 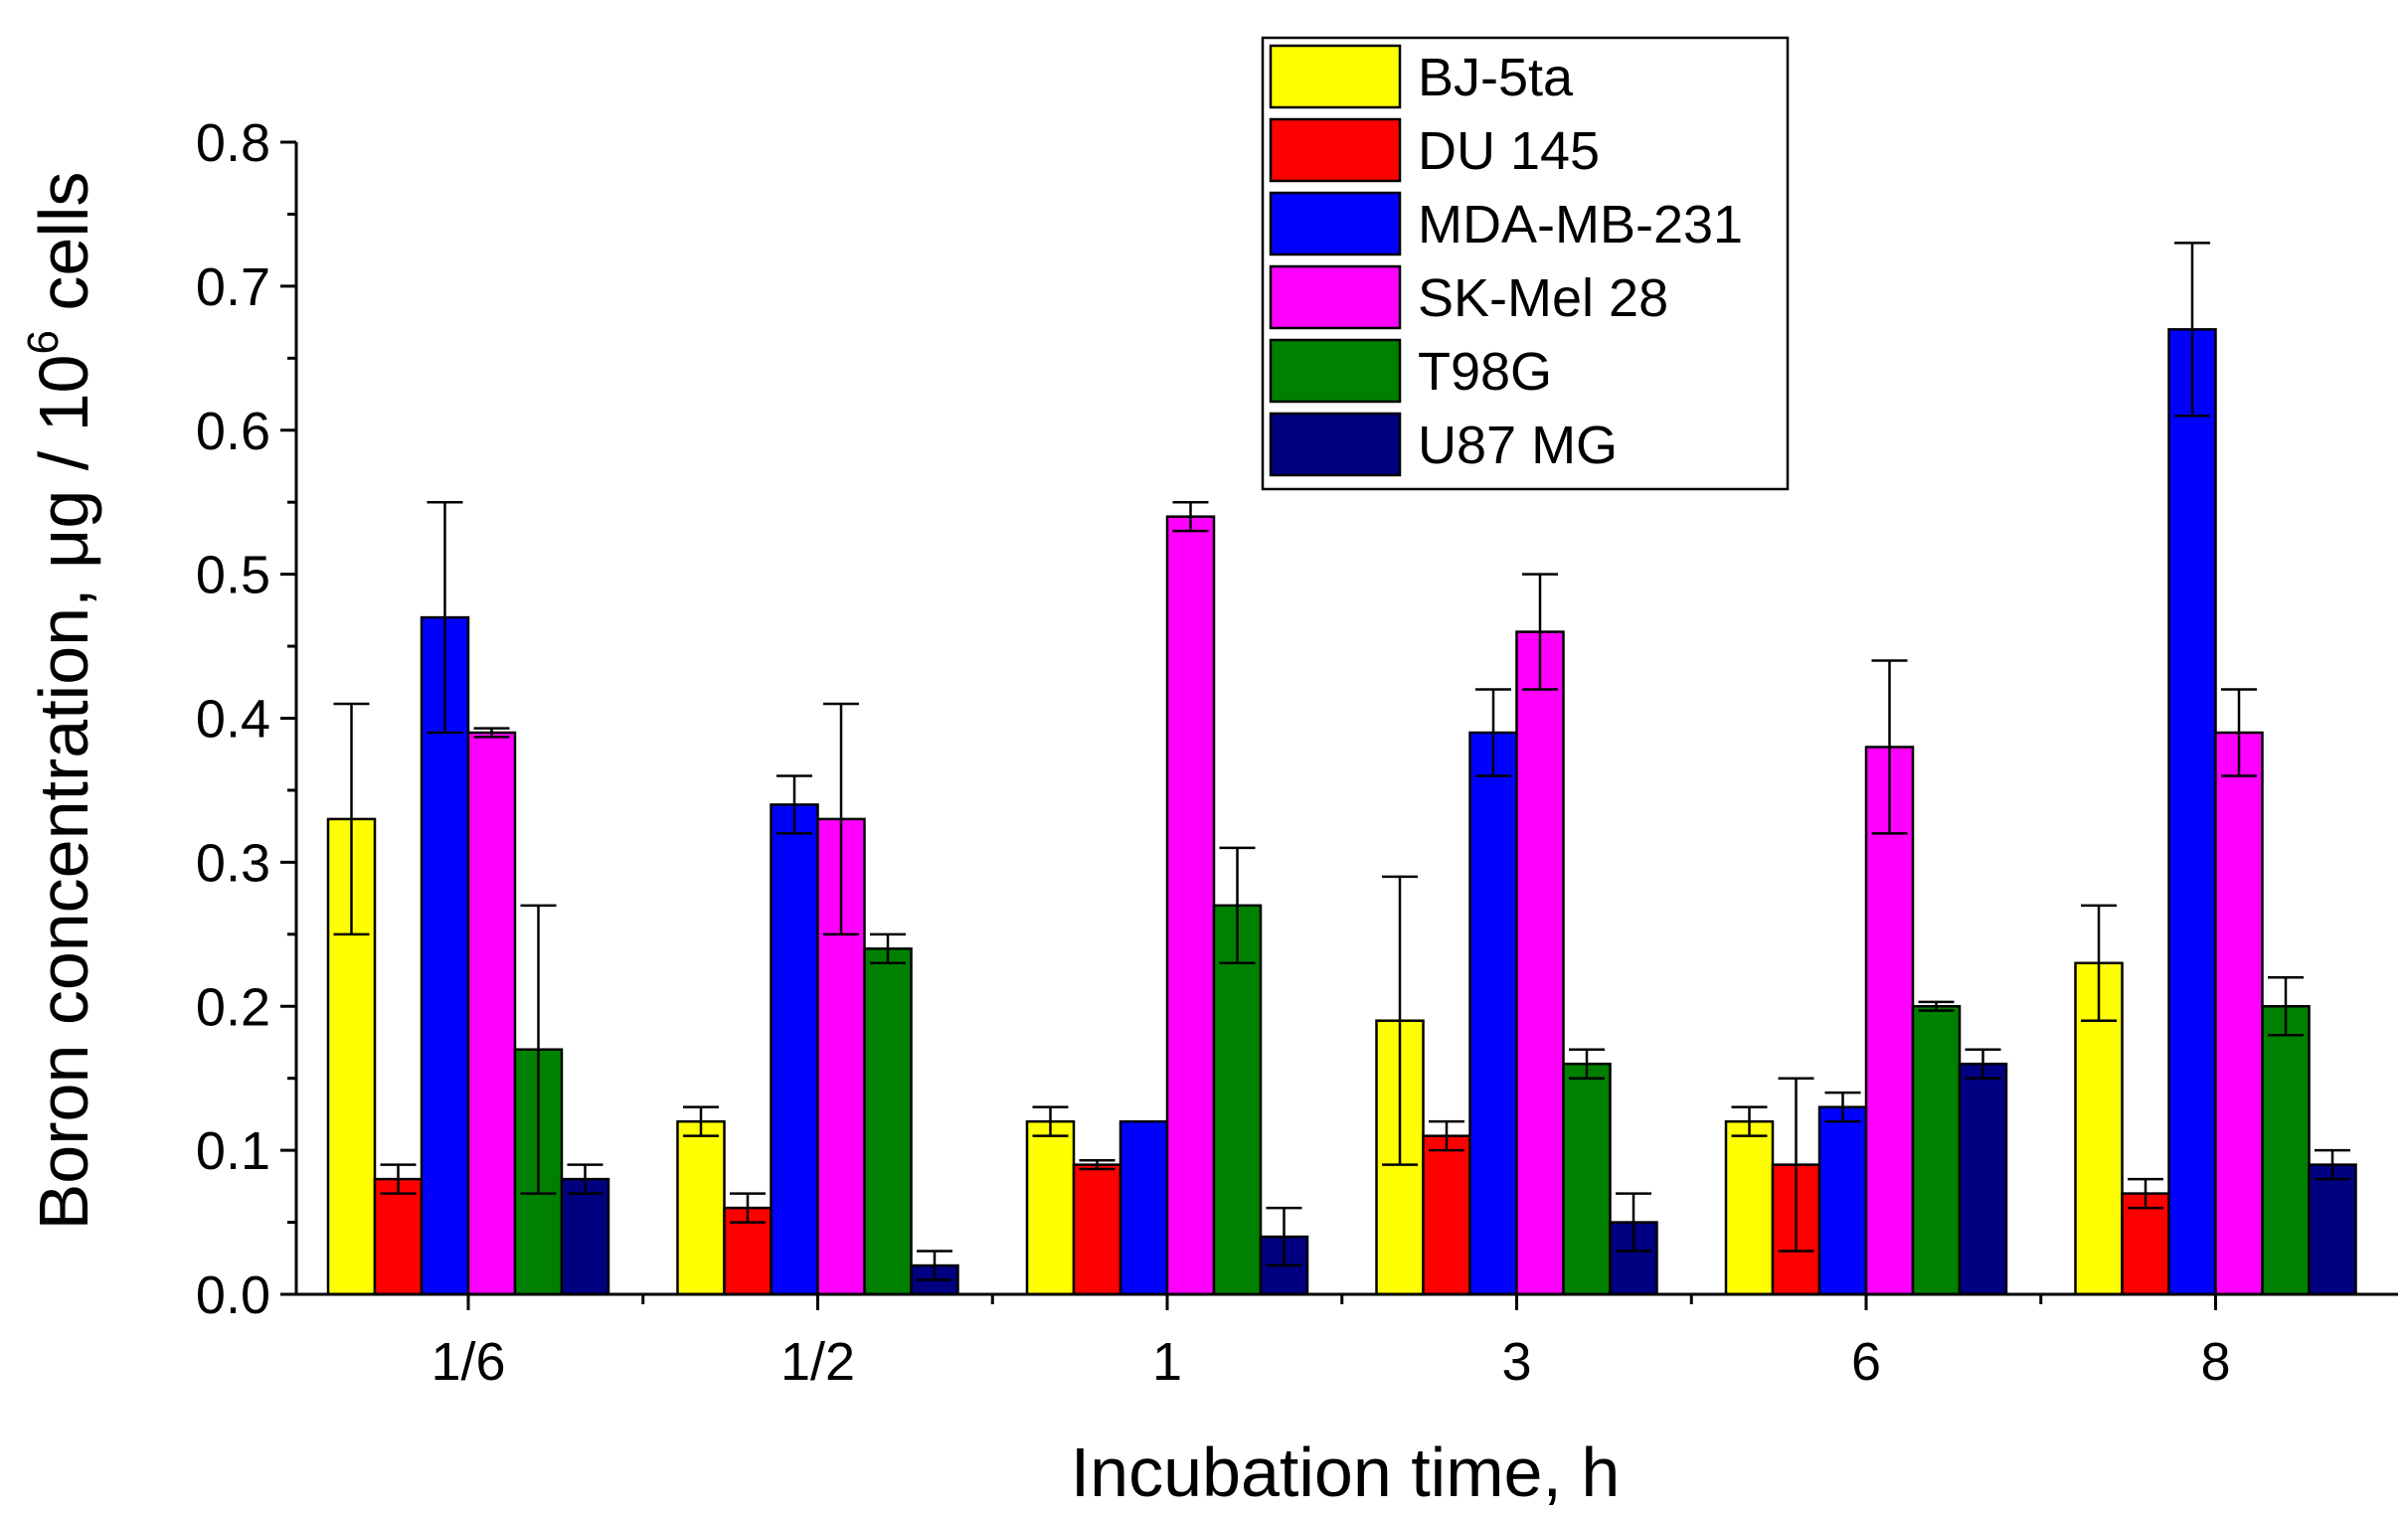 I want to click on x-tick-label-4: 6, so click(x=1866, y=1362).